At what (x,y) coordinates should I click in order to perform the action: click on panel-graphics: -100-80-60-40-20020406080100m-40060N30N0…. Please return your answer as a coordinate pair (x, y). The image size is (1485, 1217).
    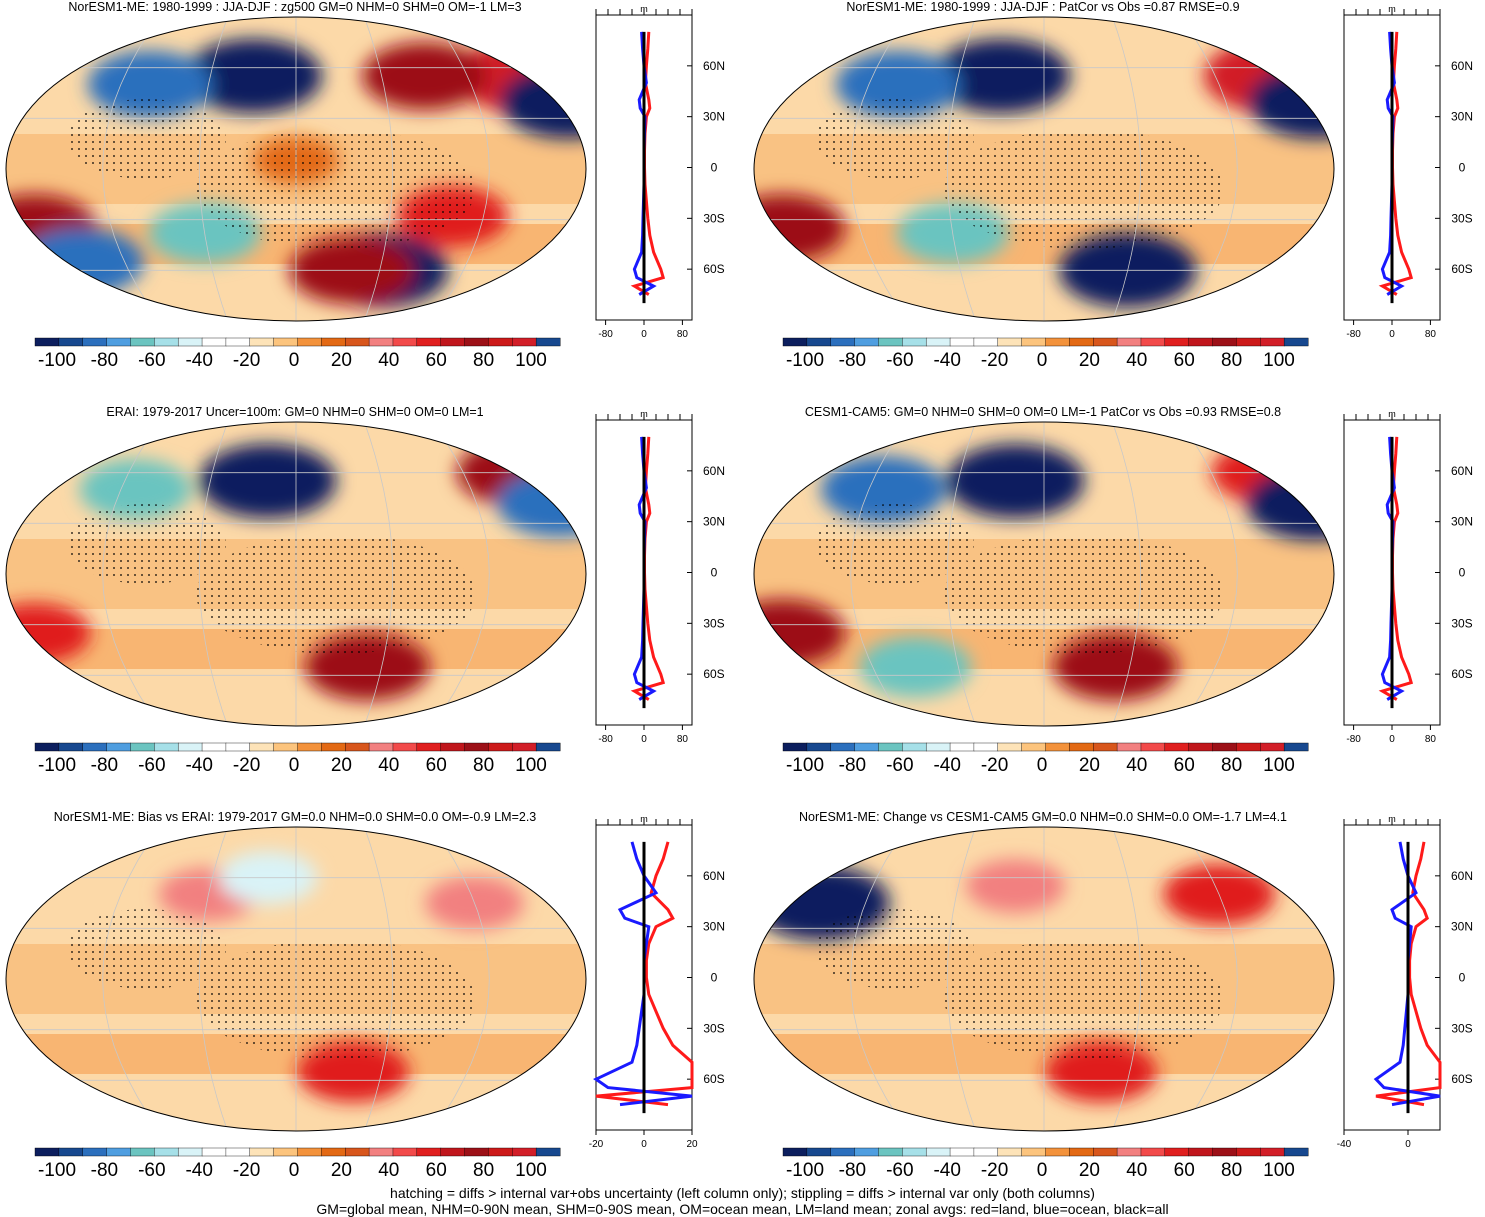
    Looking at the image, I should click on (1113, 997).